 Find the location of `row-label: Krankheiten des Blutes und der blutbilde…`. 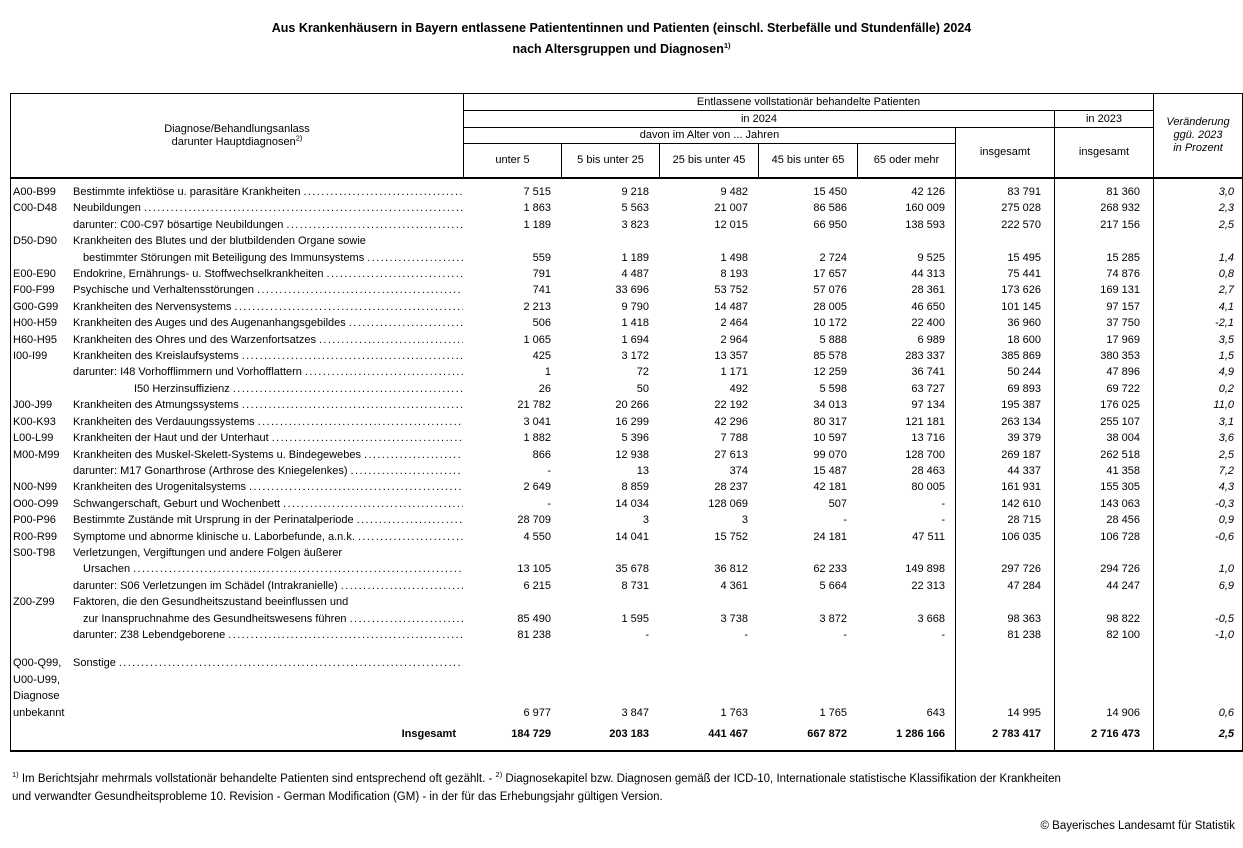

row-label: Krankheiten des Blutes und der blutbilde… is located at coordinates (268, 249).